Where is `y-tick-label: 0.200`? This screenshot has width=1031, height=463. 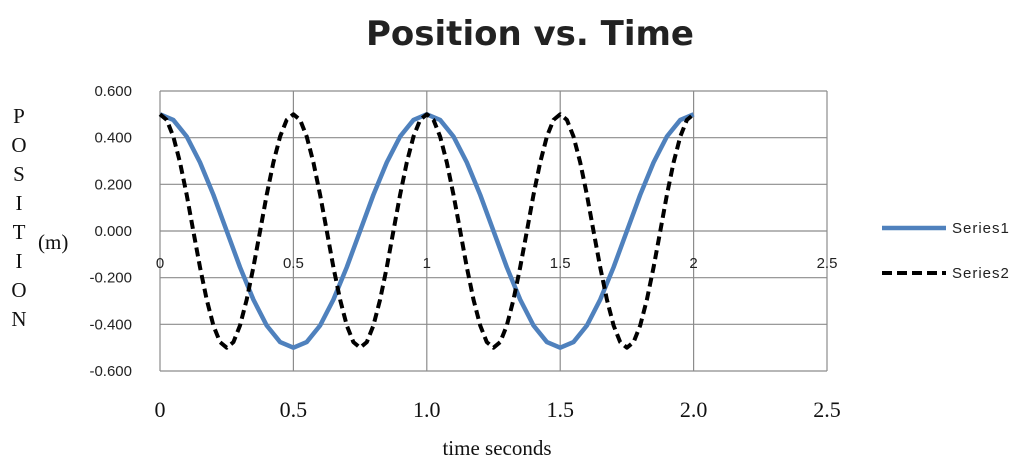
y-tick-label: 0.200 is located at coordinates (113, 184).